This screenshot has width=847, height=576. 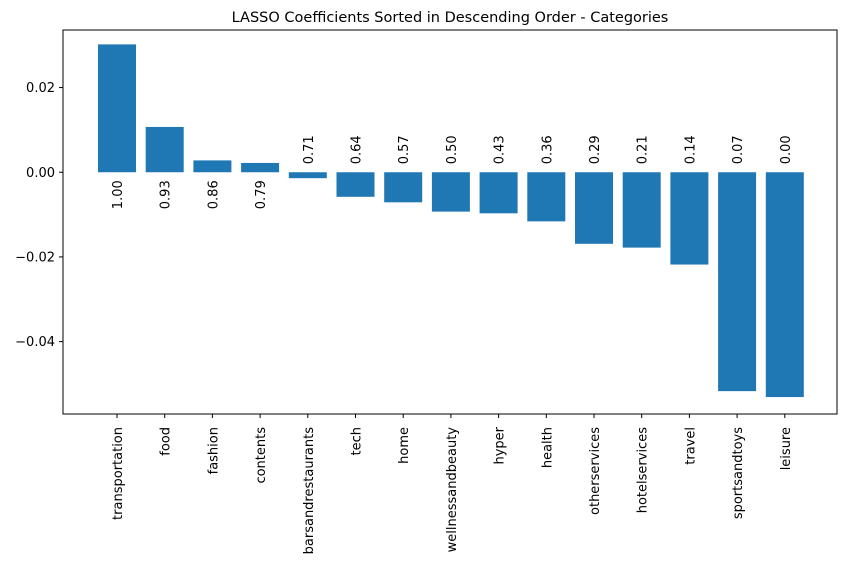 I want to click on data-label: 0.14, so click(x=690, y=149).